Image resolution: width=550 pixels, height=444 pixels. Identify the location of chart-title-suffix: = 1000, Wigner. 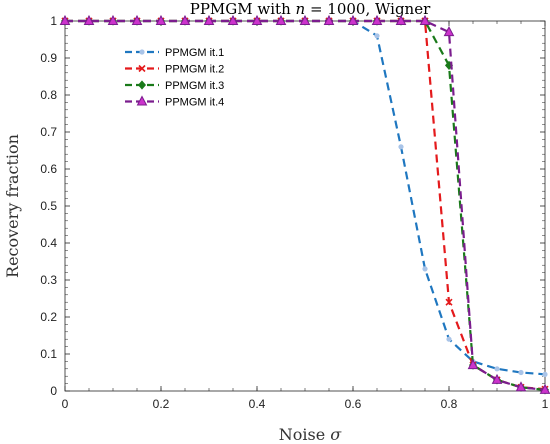
(368, 9).